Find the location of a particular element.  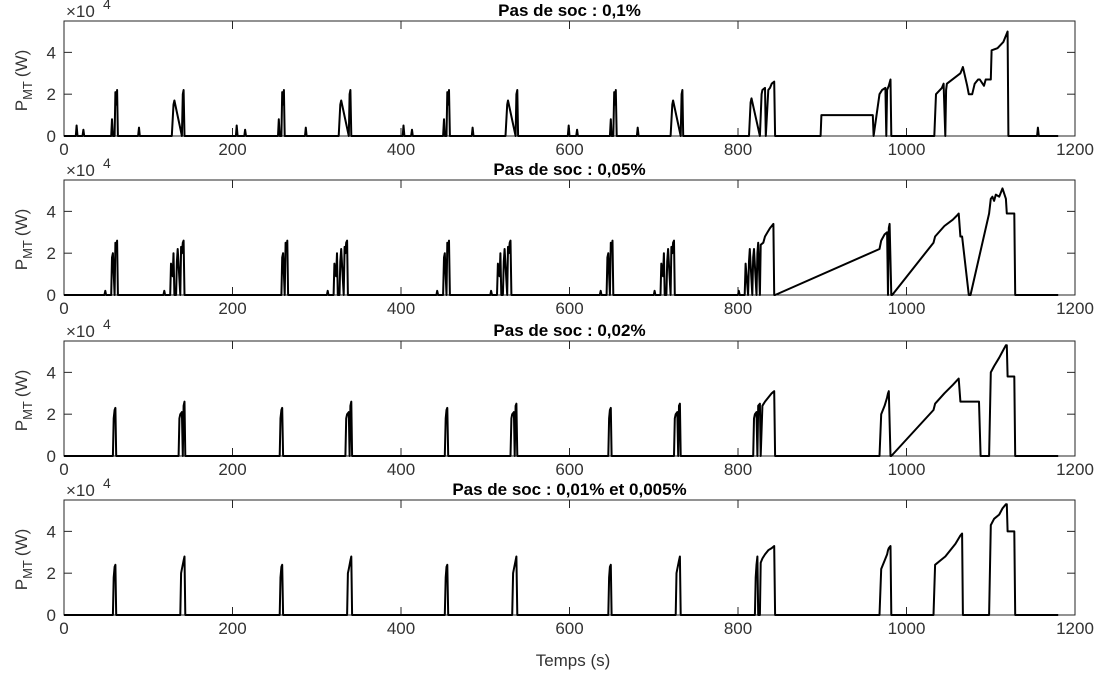

x-axis-label: Temps (s) is located at coordinates (573, 660).